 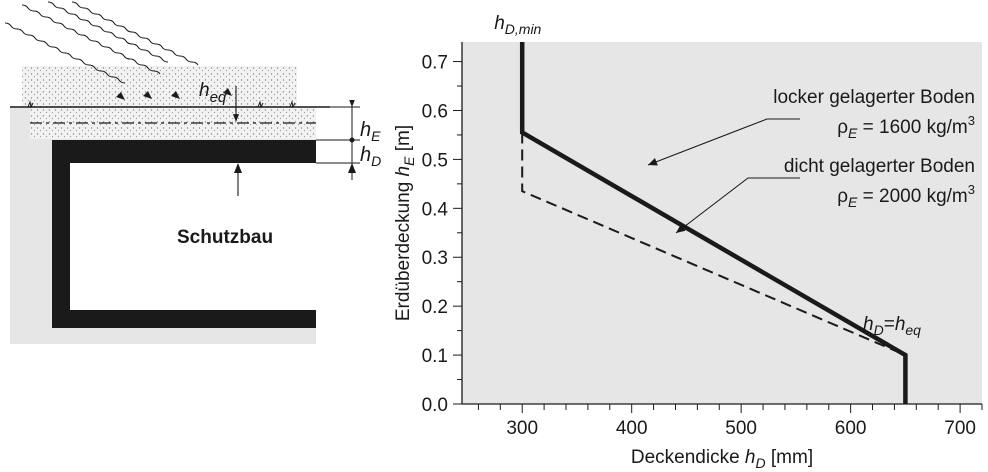 I want to click on hE-label: hE, so click(x=370, y=131).